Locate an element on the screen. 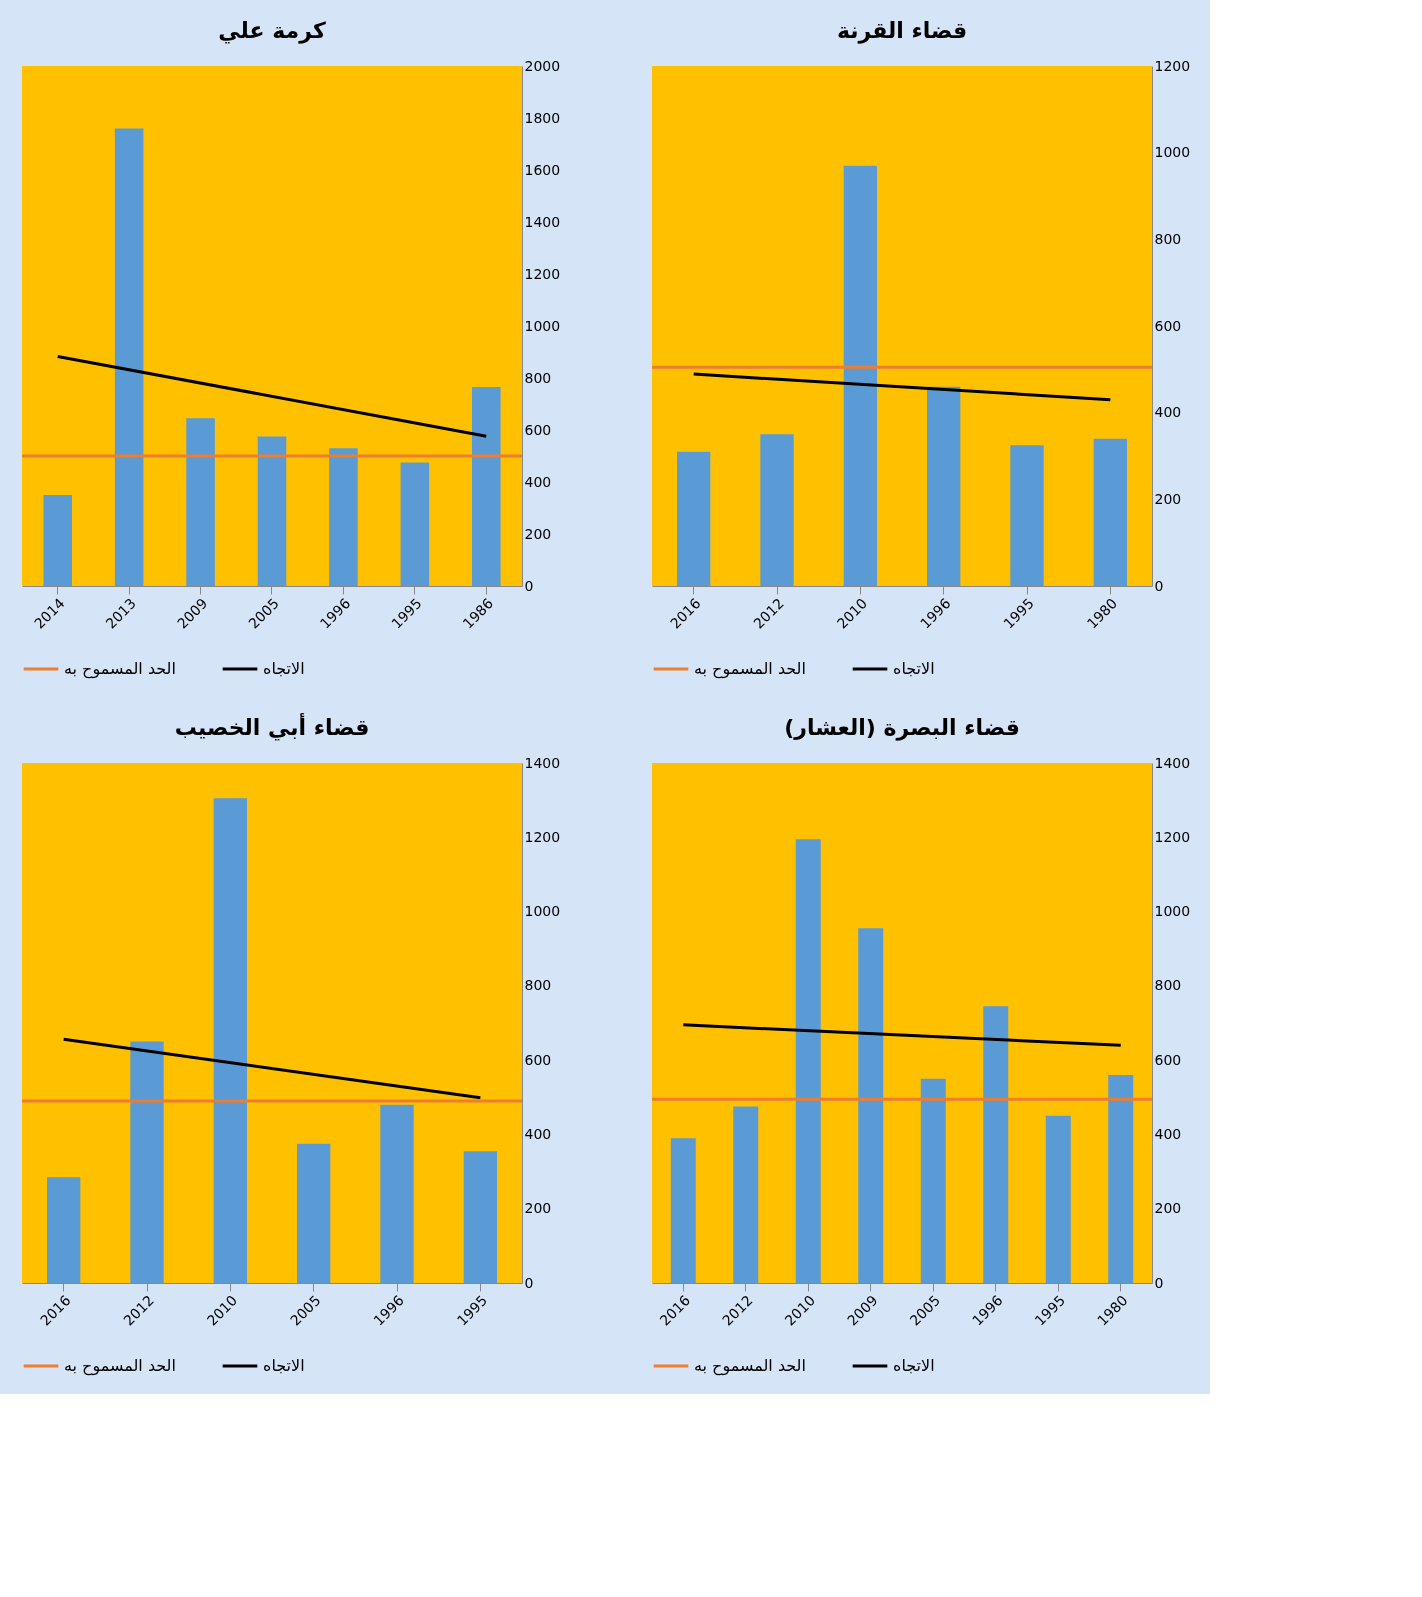  chart-title: قضاء القرنة is located at coordinates (902, 31).